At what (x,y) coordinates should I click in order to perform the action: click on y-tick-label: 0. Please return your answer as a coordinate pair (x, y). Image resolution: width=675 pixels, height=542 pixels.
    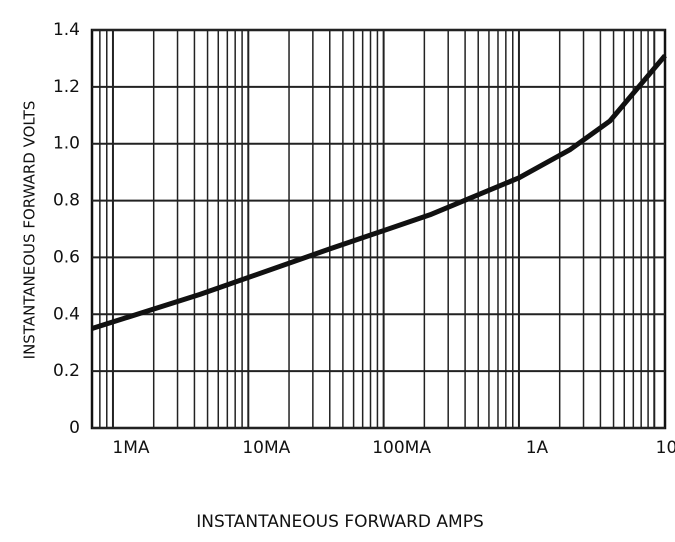
    Looking at the image, I should click on (74, 428).